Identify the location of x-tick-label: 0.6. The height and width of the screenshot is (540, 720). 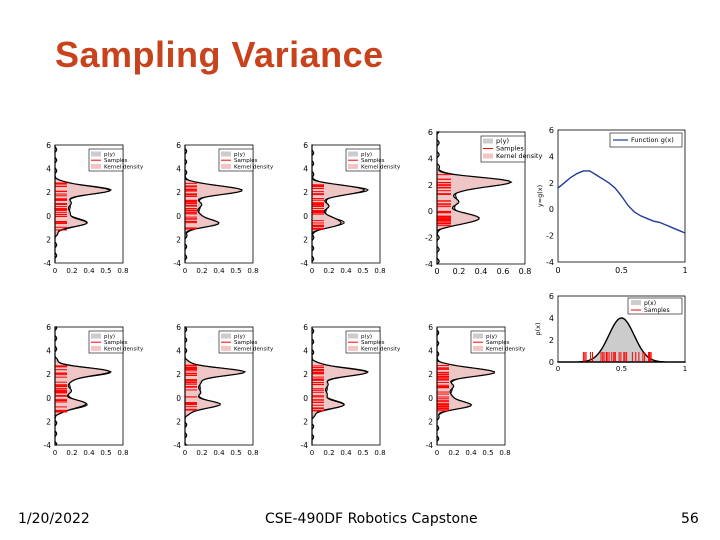
(503, 271).